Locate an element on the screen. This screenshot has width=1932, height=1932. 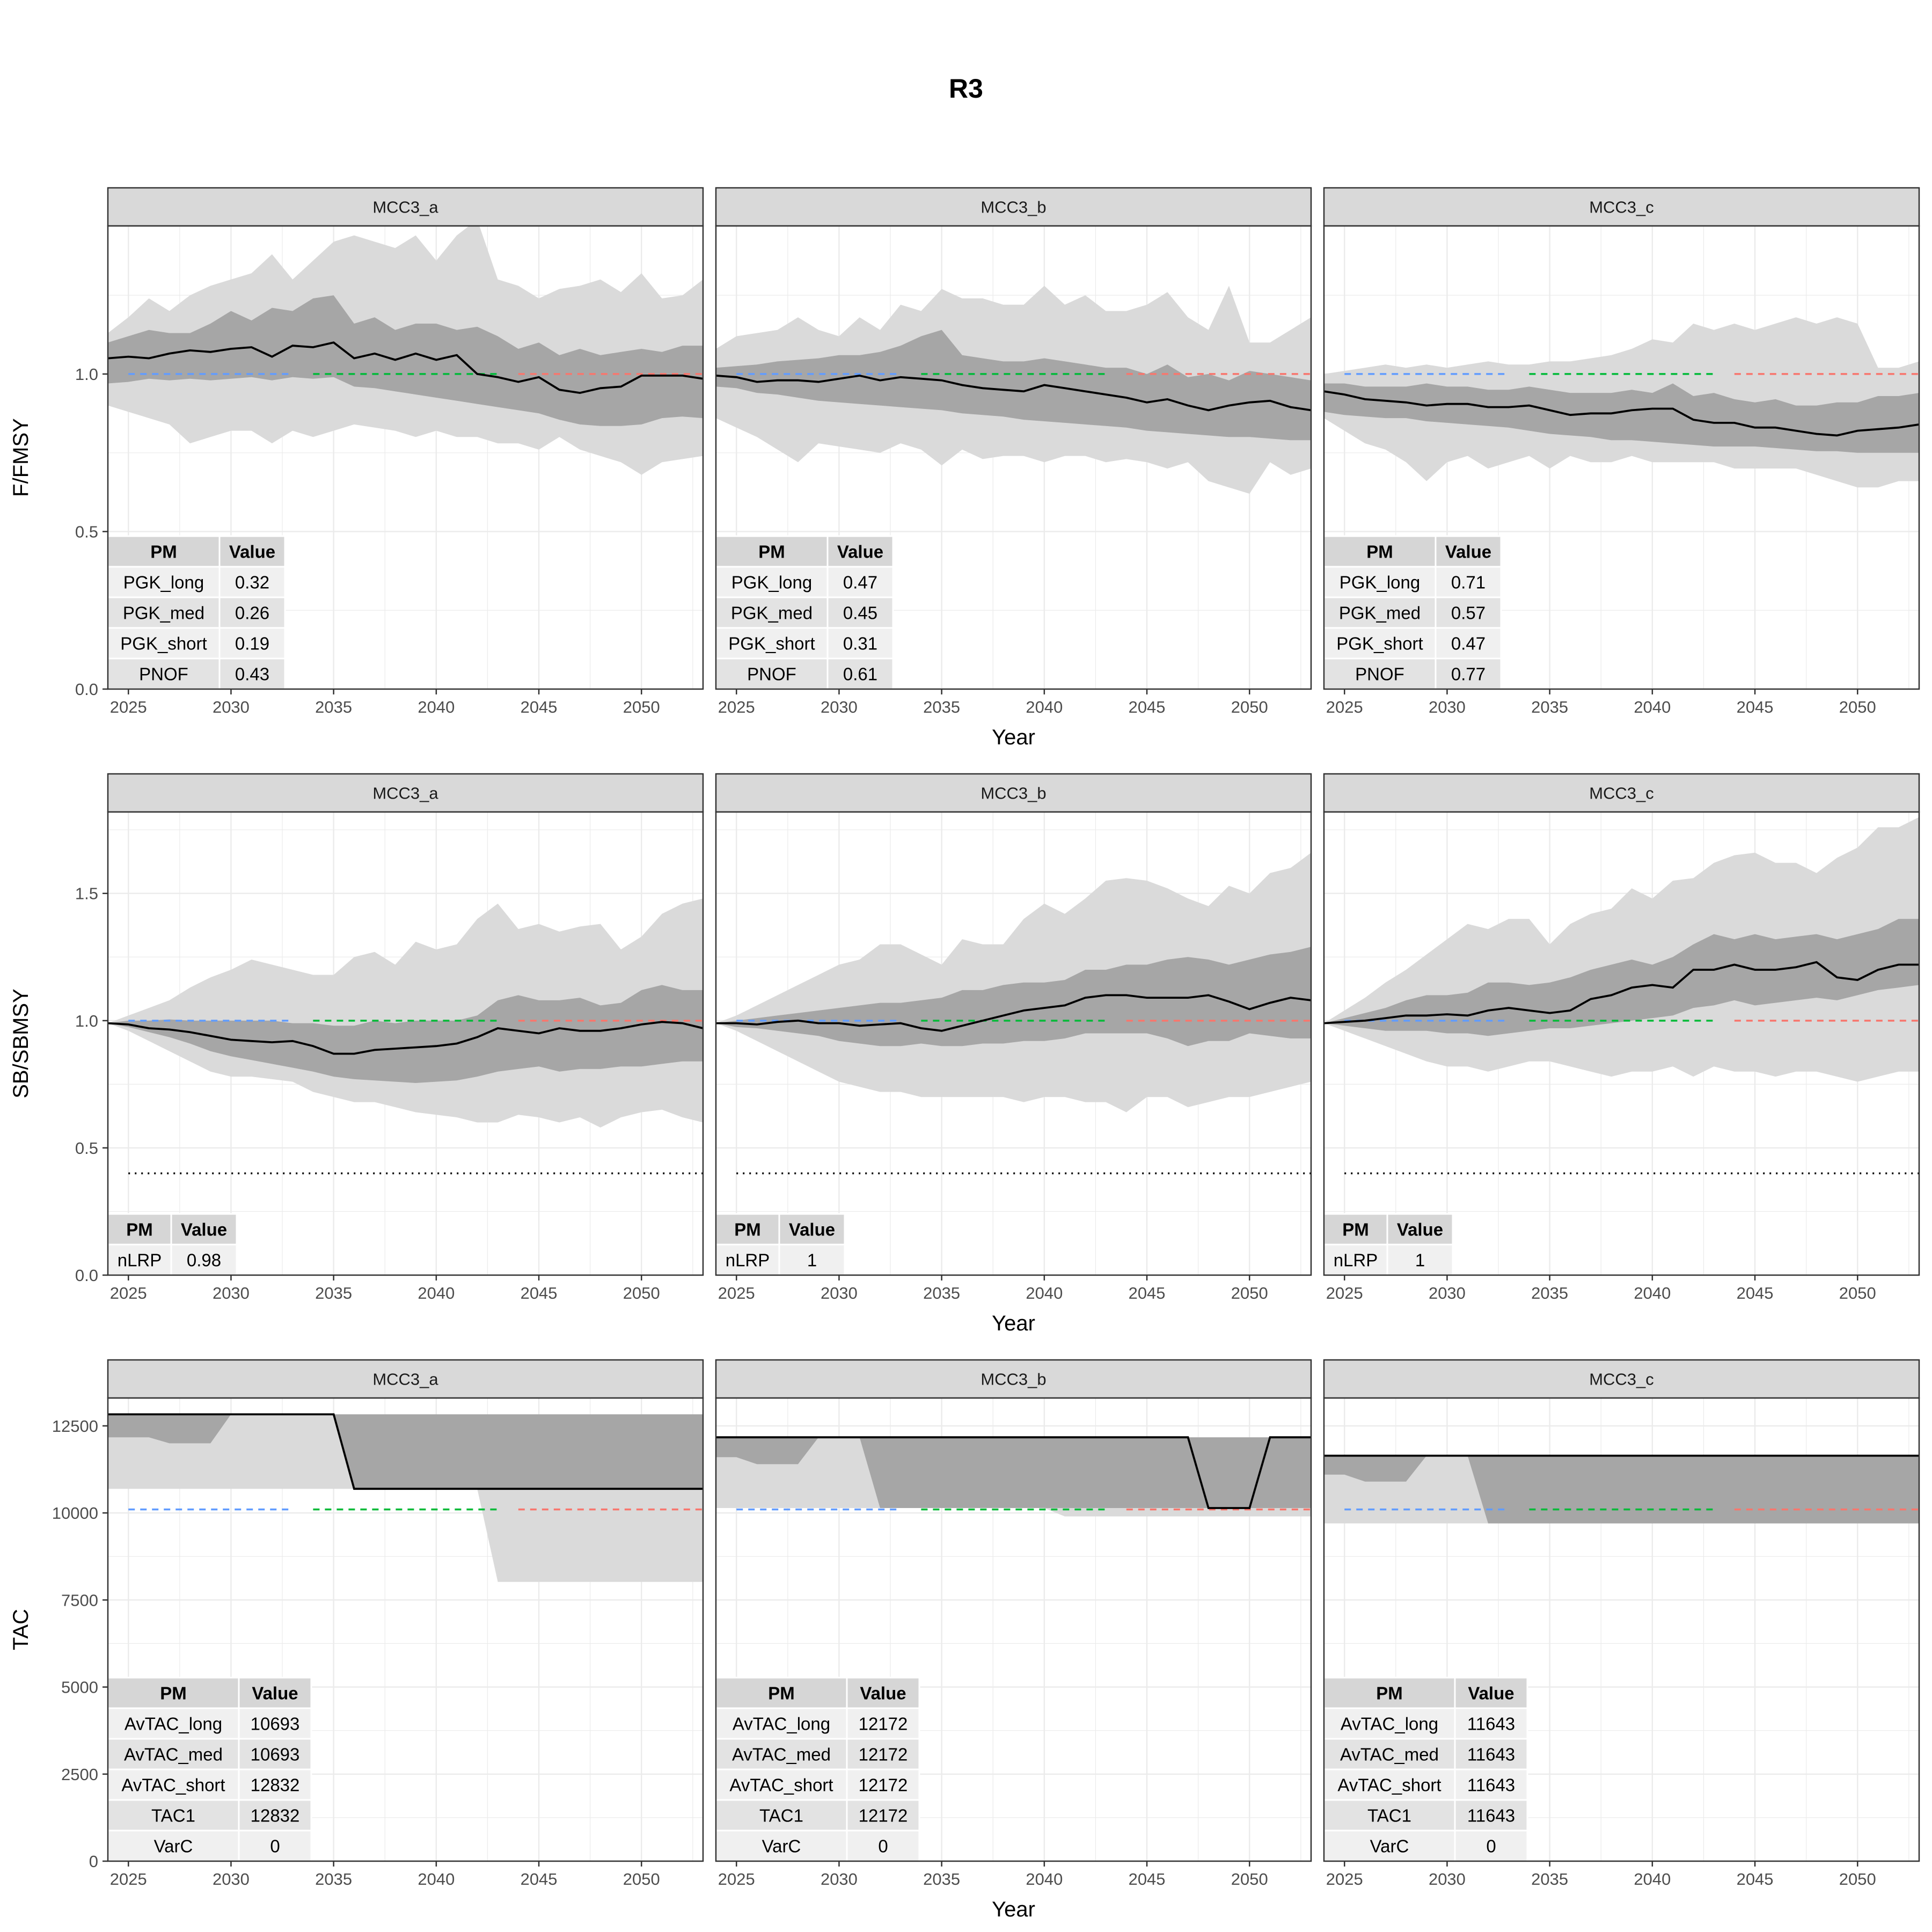
table-value: 10693 is located at coordinates (275, 1724).